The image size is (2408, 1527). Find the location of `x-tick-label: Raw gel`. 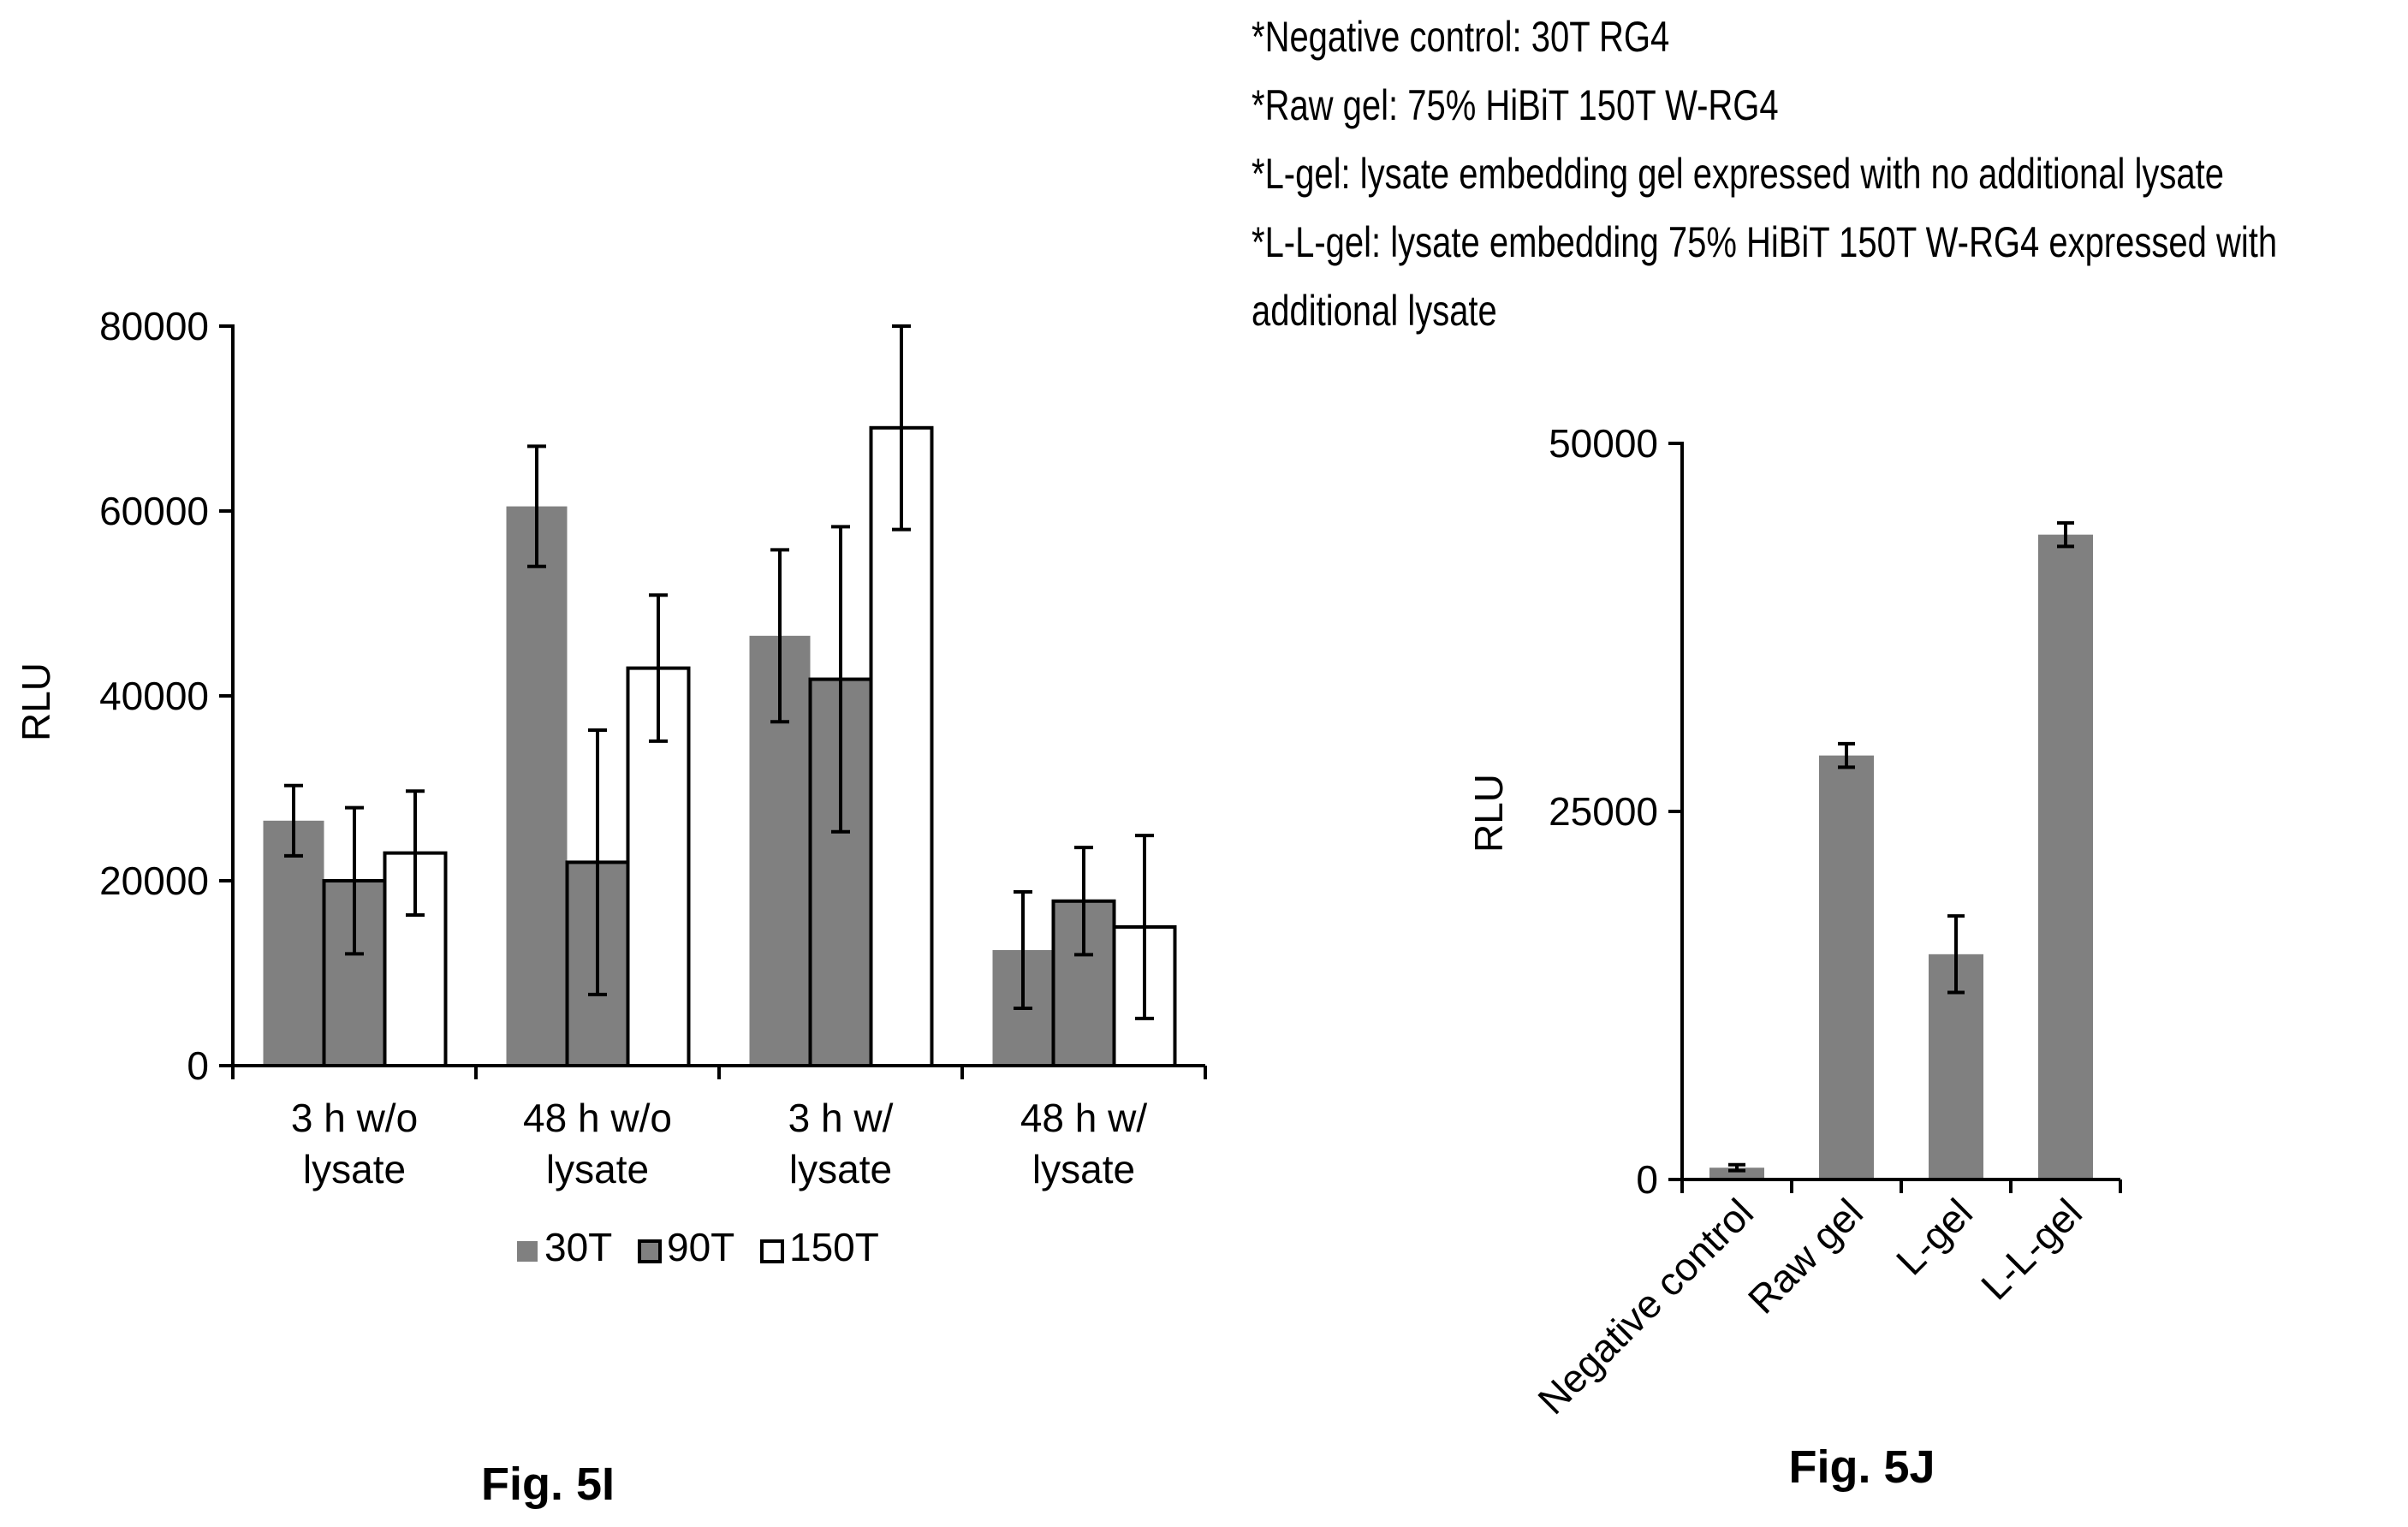

x-tick-label: Raw gel is located at coordinates (1805, 1256).